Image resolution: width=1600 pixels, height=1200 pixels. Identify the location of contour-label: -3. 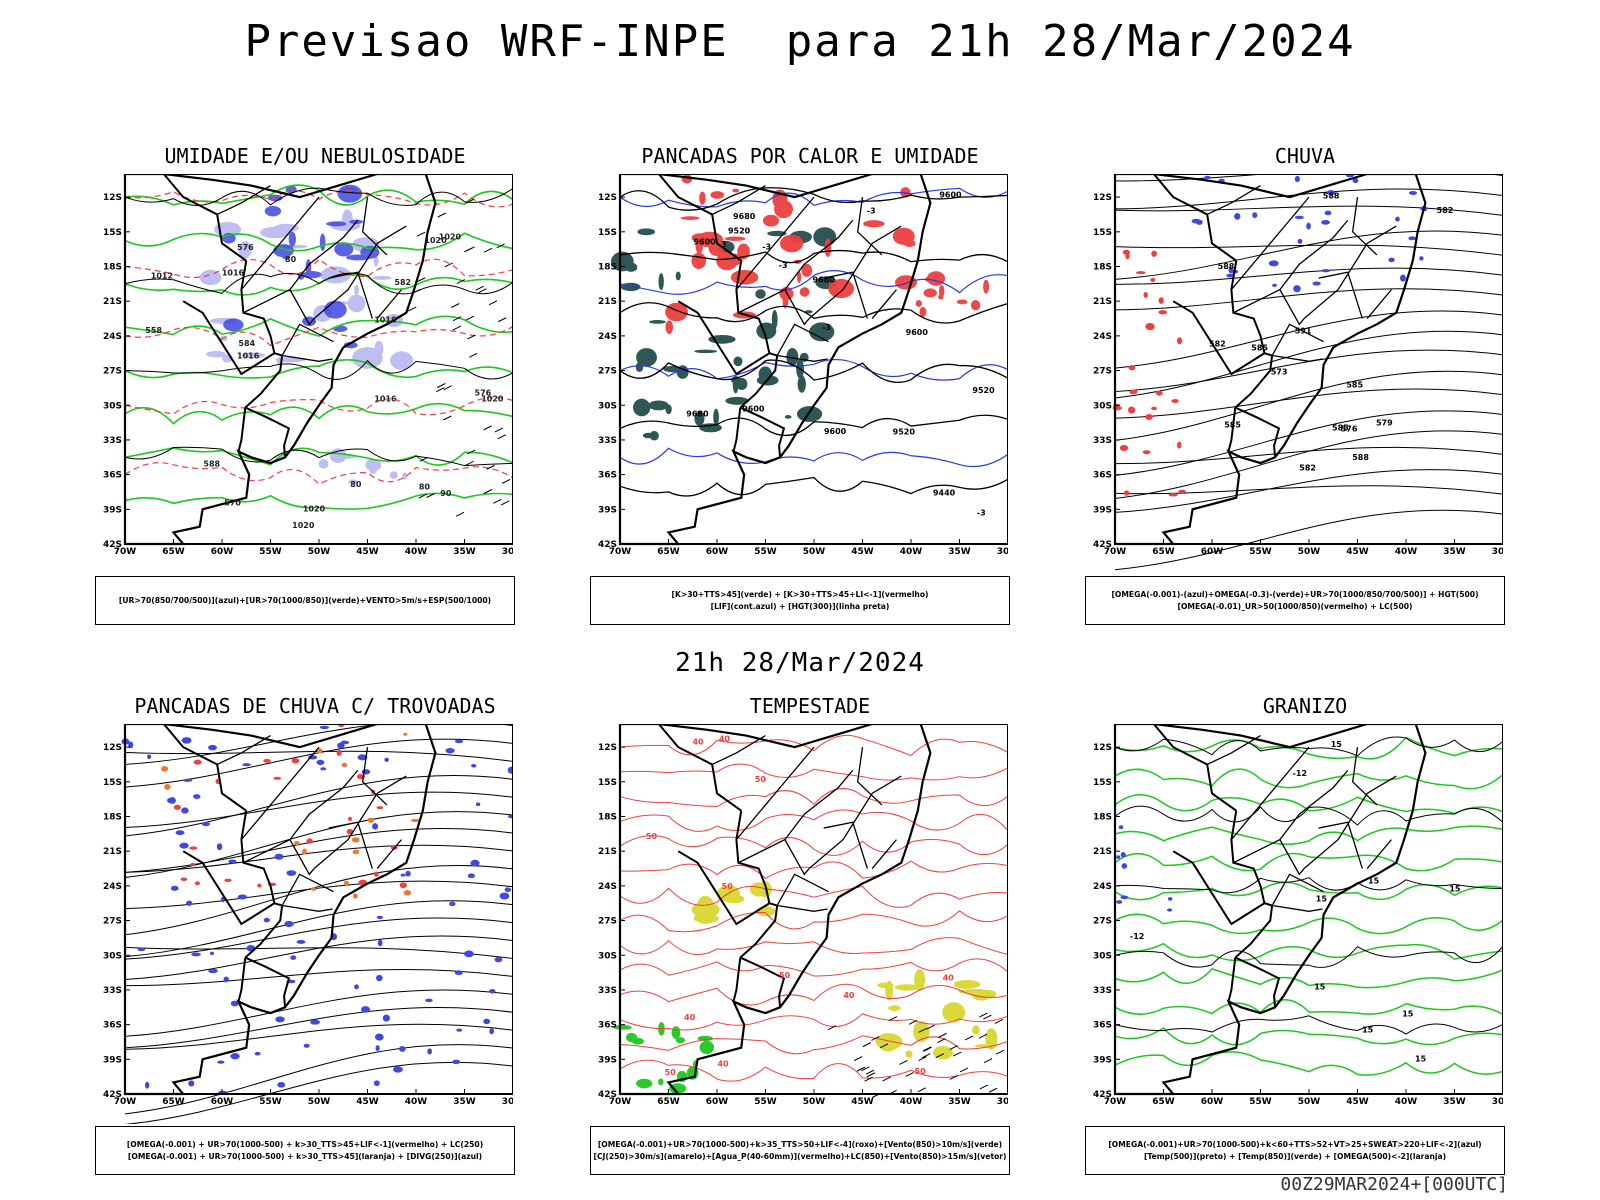
(783, 265).